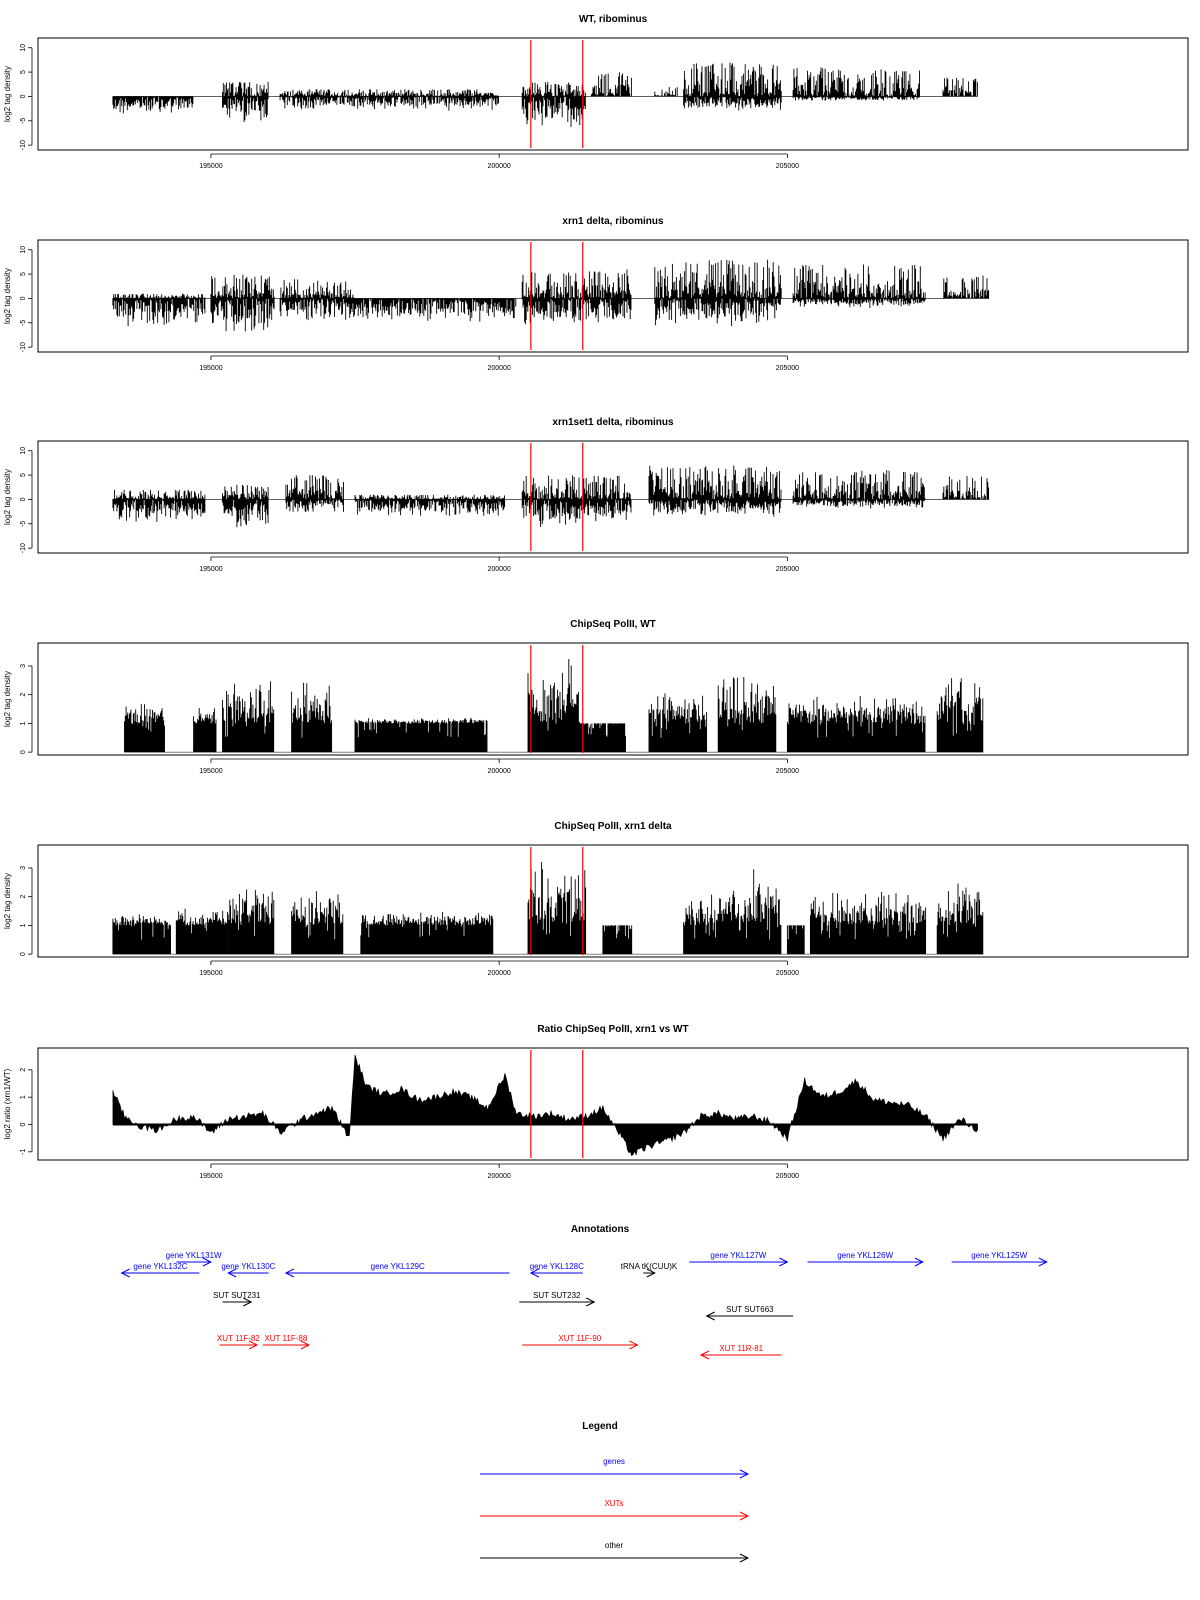 The width and height of the screenshot is (1200, 1600). What do you see at coordinates (613, 422) in the screenshot?
I see `panel-title: xrn1set1 delta, ribominus` at bounding box center [613, 422].